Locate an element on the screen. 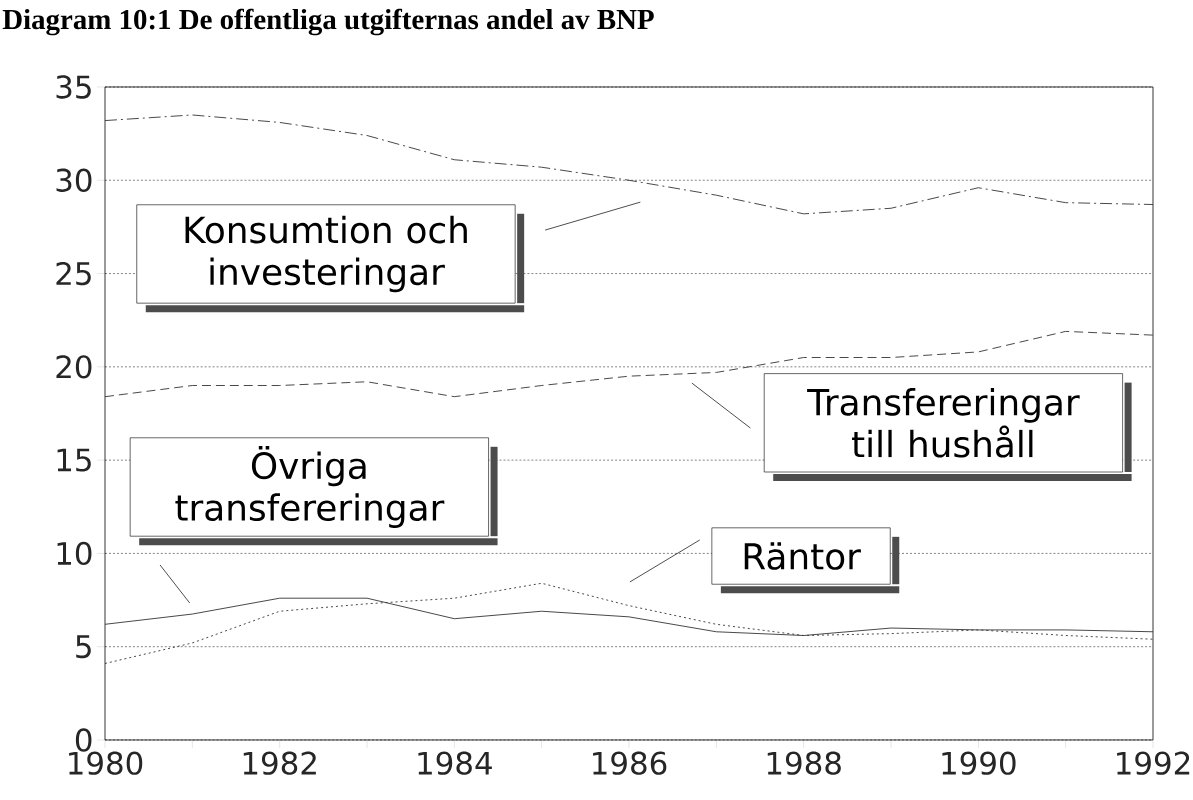 The image size is (1193, 800). chart-title: Diagram 10:1 De offentliga utgifternas andel av BNP is located at coordinates (328, 22).